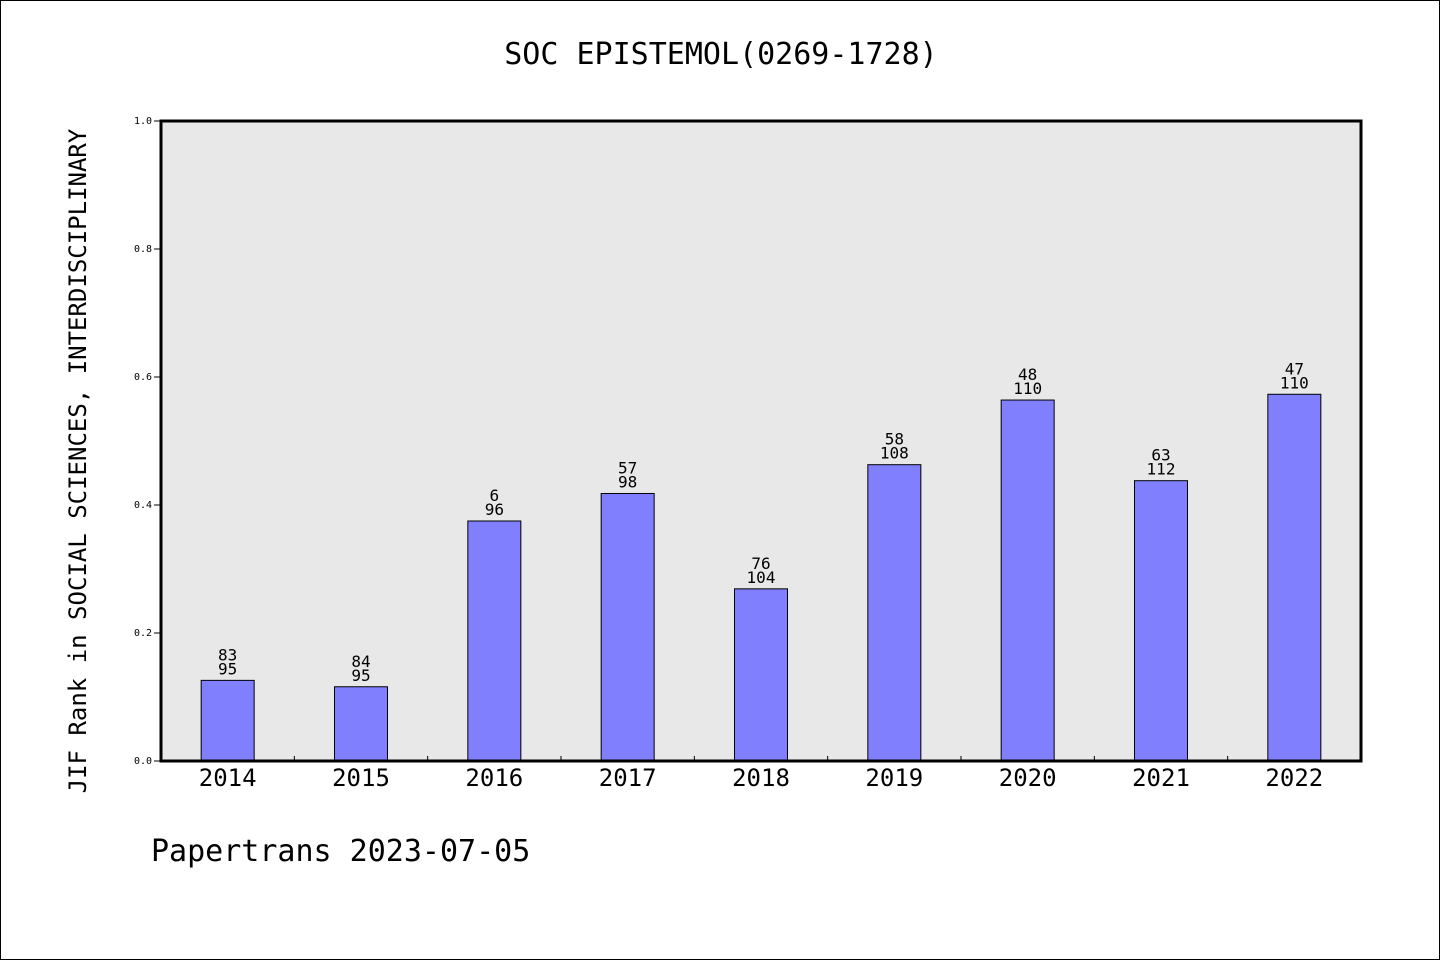 Image resolution: width=1440 pixels, height=960 pixels. I want to click on x-tick-label: 2018, so click(761, 778).